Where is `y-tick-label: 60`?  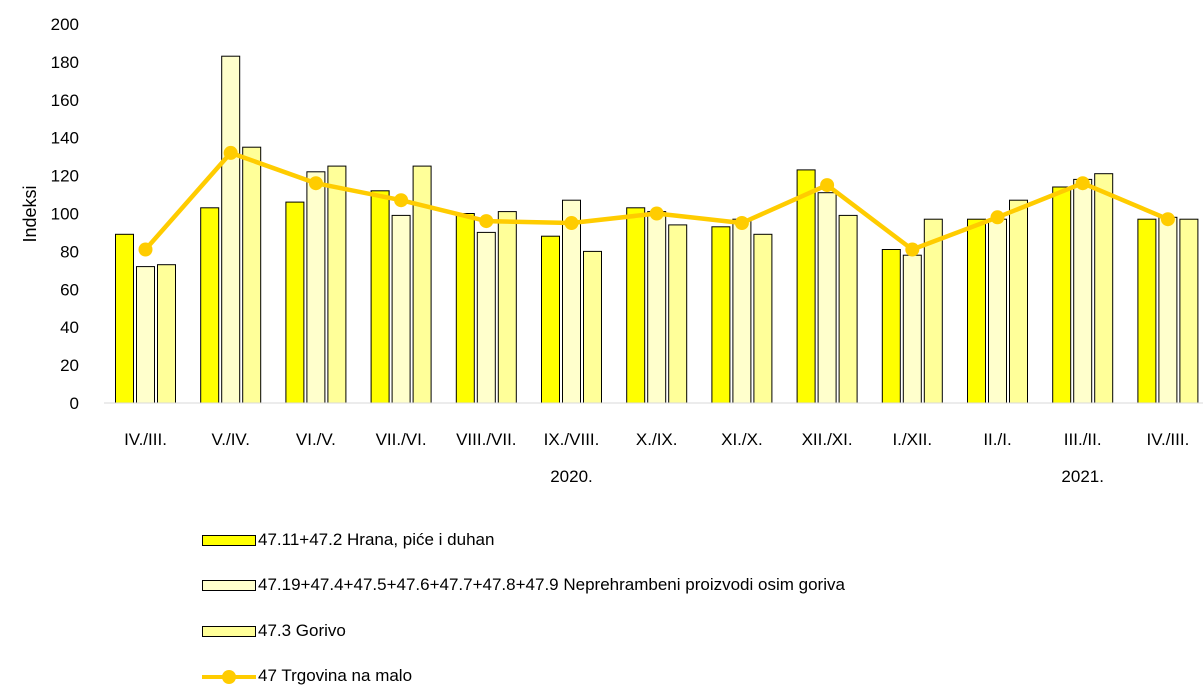
y-tick-label: 60 is located at coordinates (69, 289).